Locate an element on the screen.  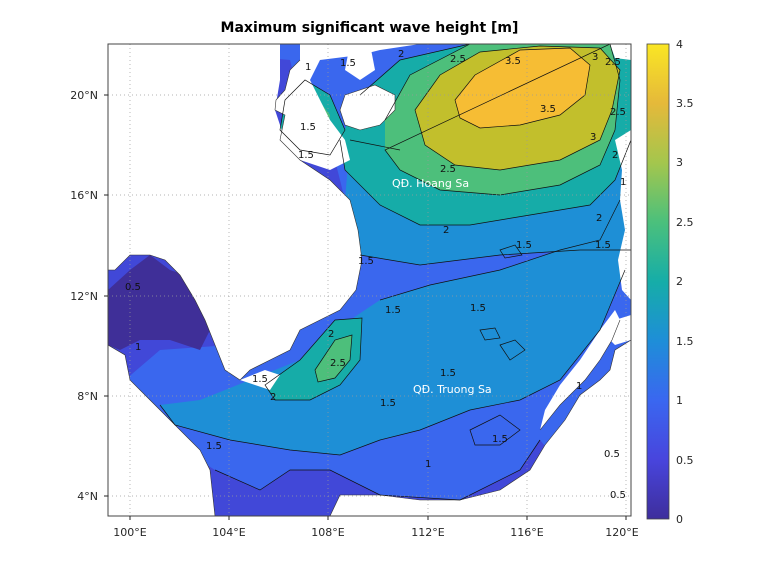
lon-tick-label: 104°E is located at coordinates (228, 532).